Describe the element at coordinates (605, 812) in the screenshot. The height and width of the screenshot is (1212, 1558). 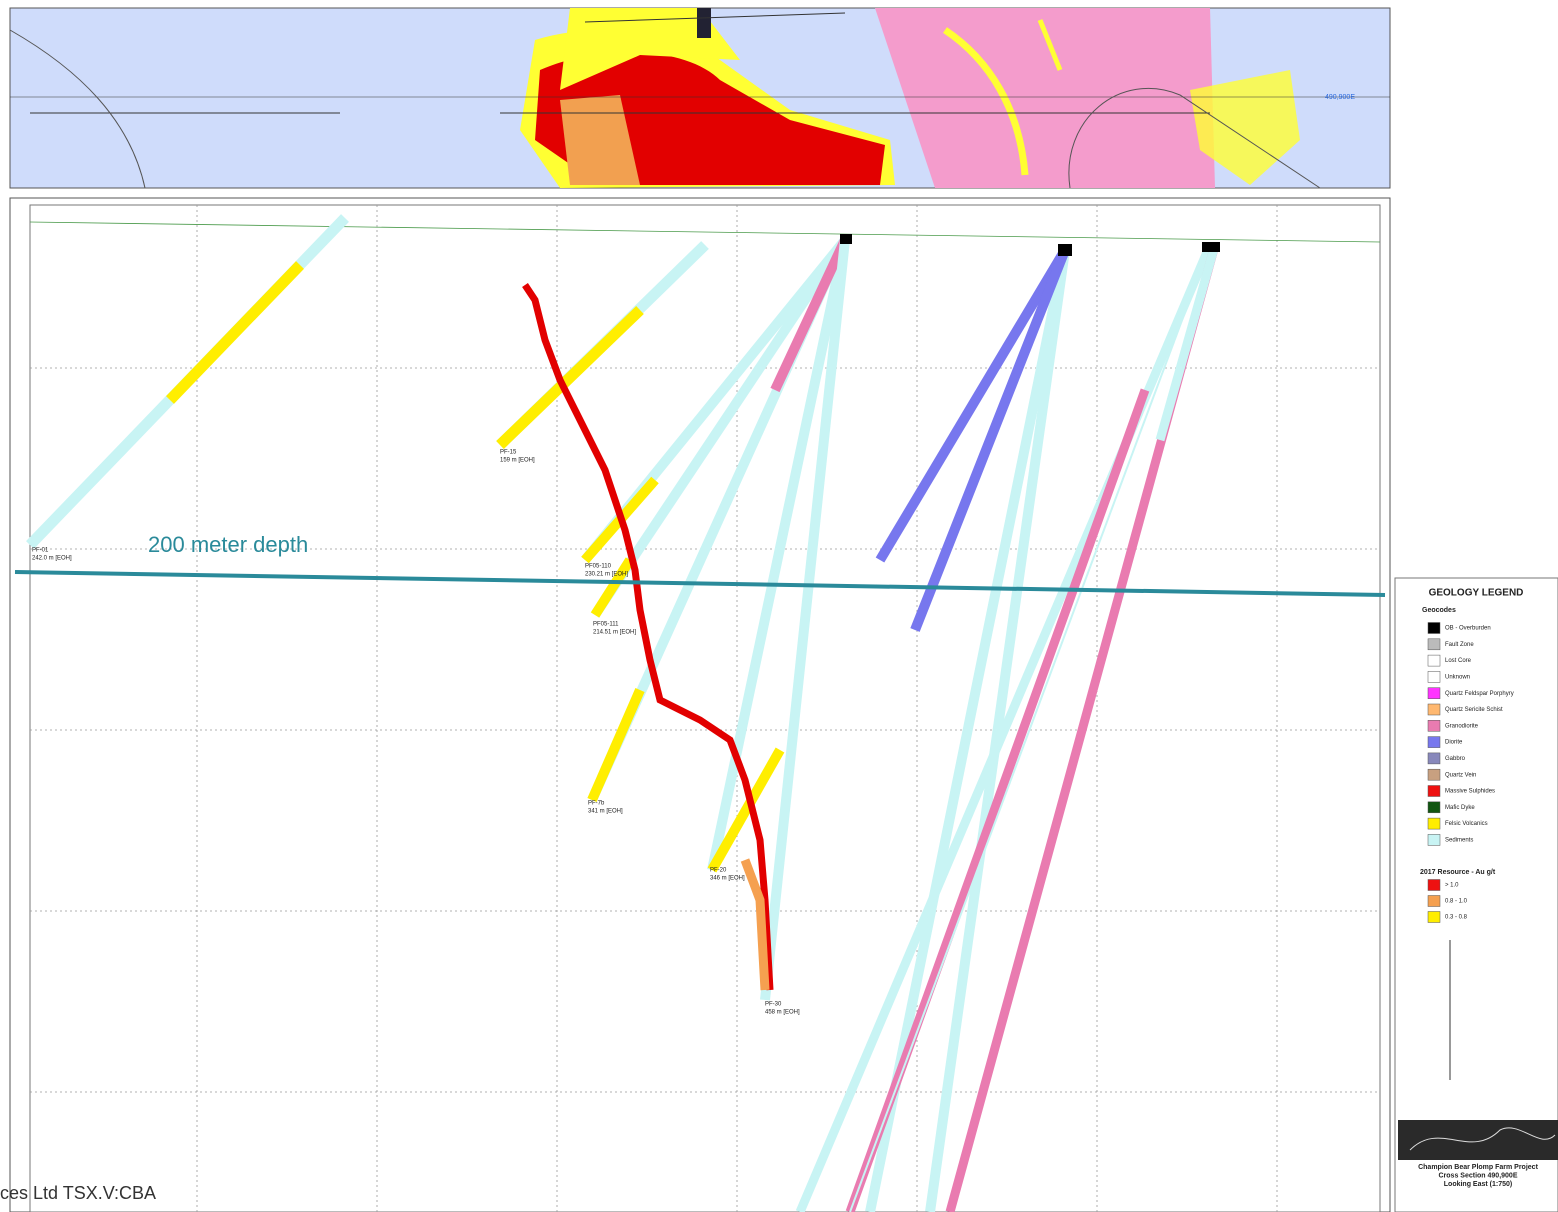
I see `hole-depth: 341 m [EOH]` at that location.